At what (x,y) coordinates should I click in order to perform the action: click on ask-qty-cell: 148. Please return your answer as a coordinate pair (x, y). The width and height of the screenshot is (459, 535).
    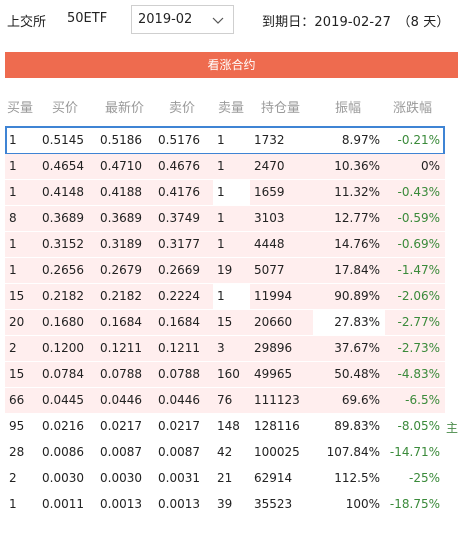
    Looking at the image, I should click on (228, 426).